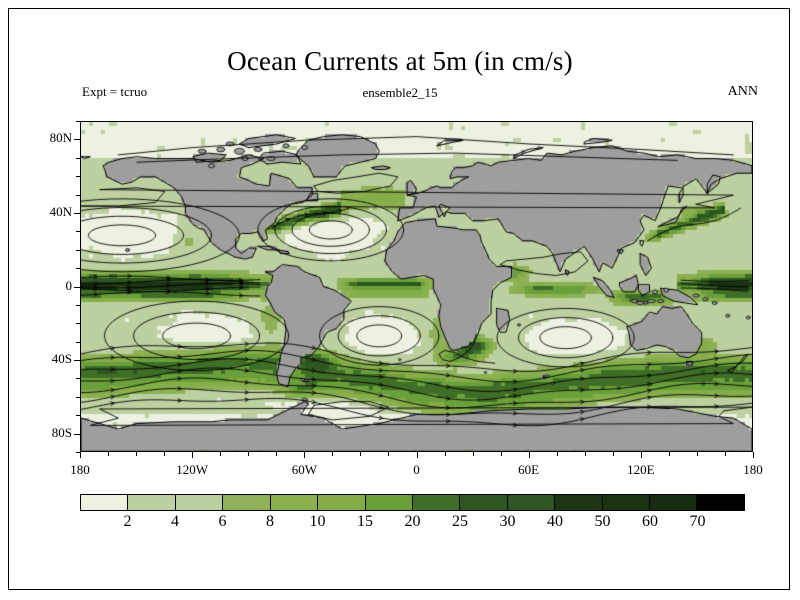 Image resolution: width=800 pixels, height=600 pixels. What do you see at coordinates (127, 521) in the screenshot?
I see `colorbar-tick-label: 2` at bounding box center [127, 521].